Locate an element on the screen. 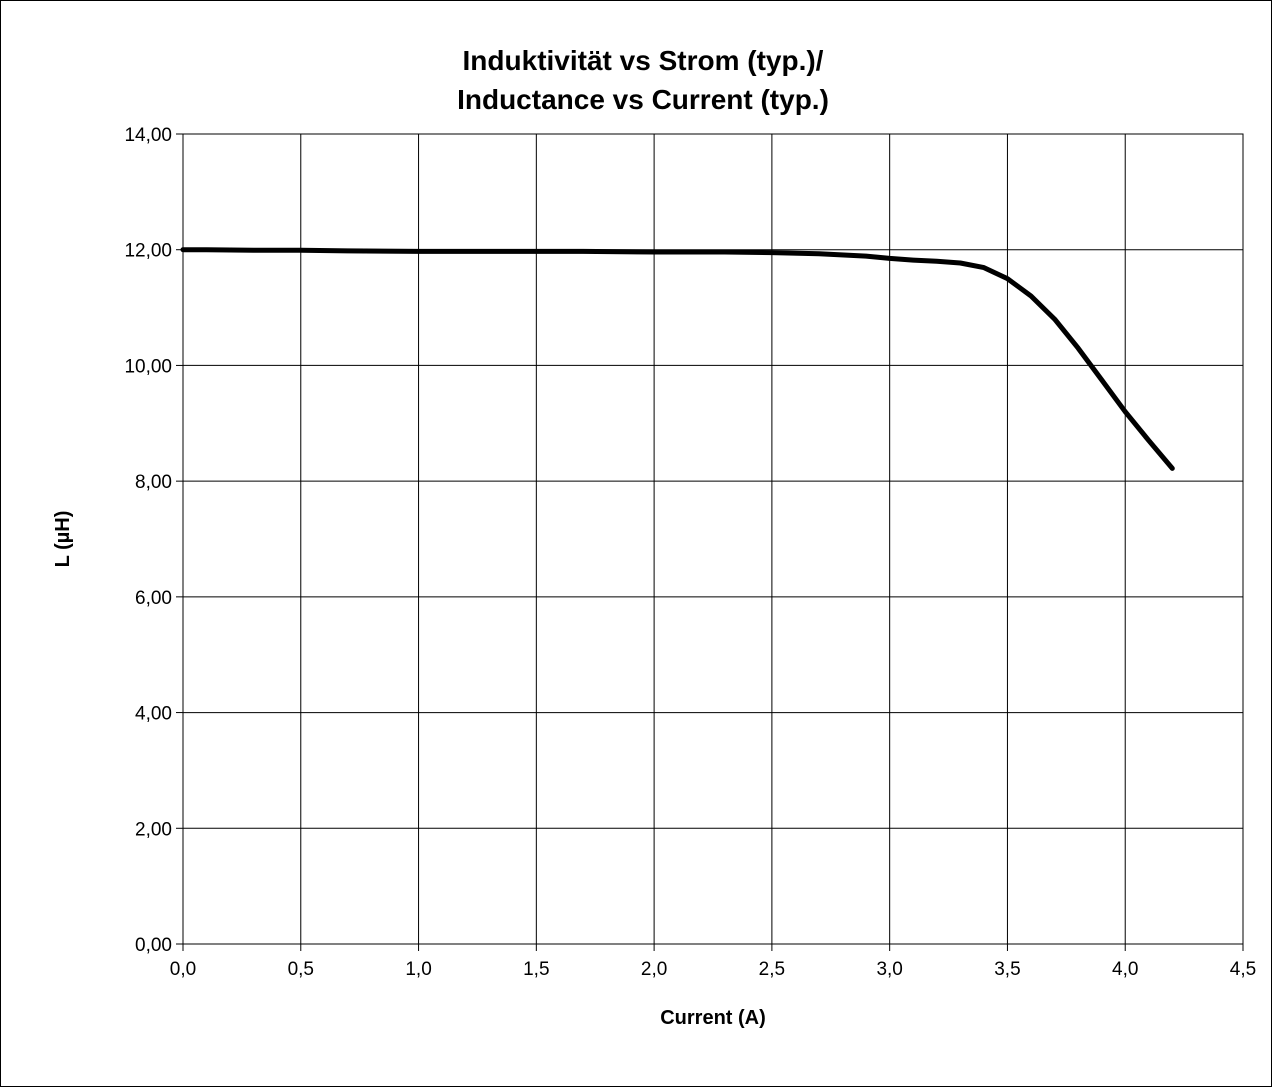 The image size is (1272, 1087). x-axis-title: Current (A) is located at coordinates (713, 1018).